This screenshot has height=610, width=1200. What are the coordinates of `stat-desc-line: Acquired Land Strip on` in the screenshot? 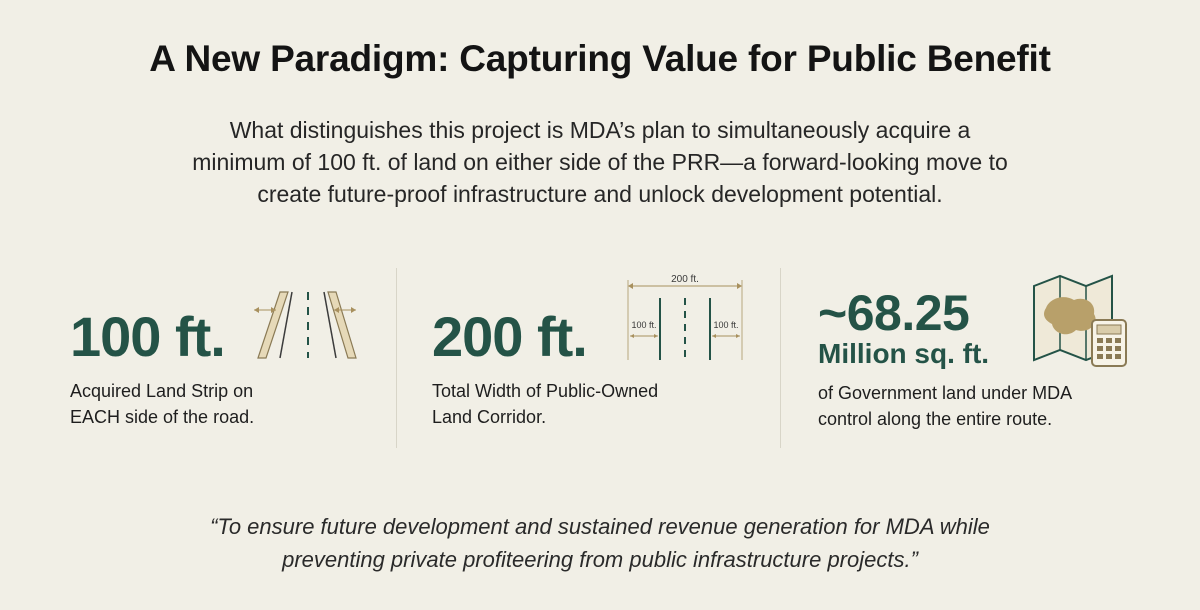 It's located at (162, 391).